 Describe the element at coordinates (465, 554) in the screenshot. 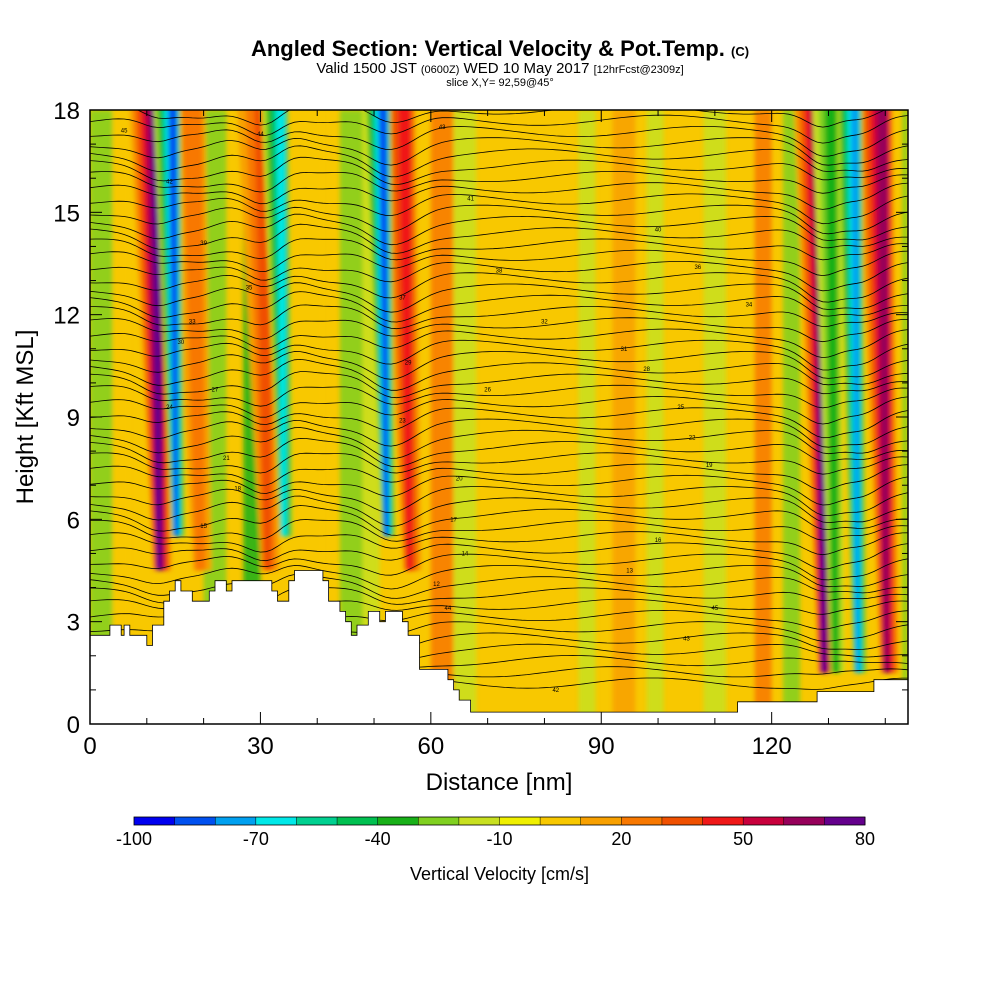

I see `contour-label: 14` at that location.